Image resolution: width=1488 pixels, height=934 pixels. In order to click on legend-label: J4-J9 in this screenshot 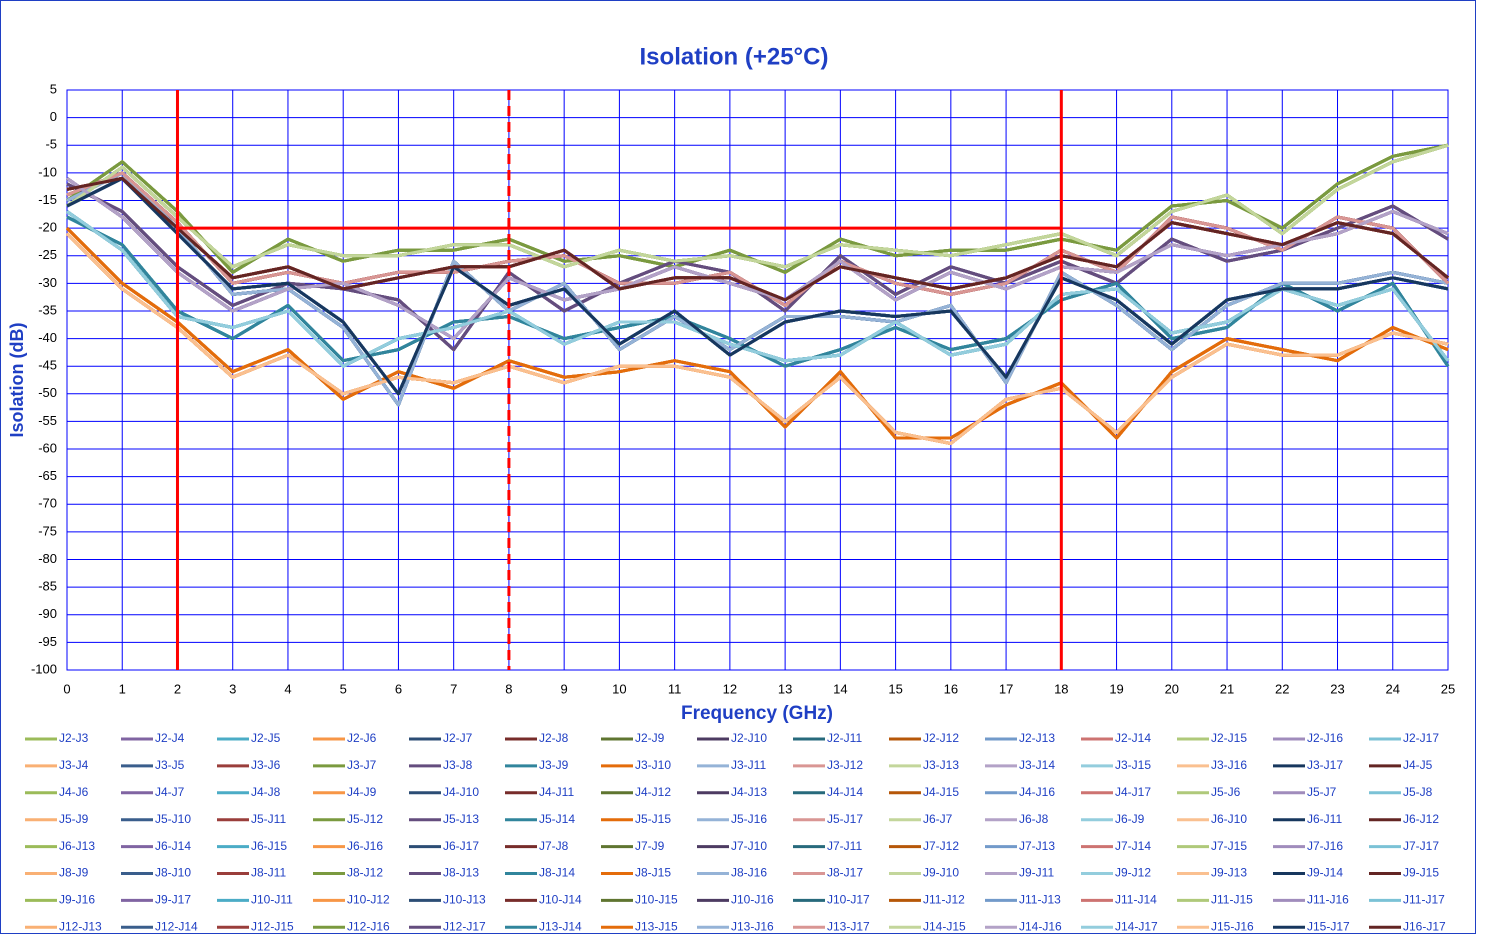, I will do `click(362, 792)`.